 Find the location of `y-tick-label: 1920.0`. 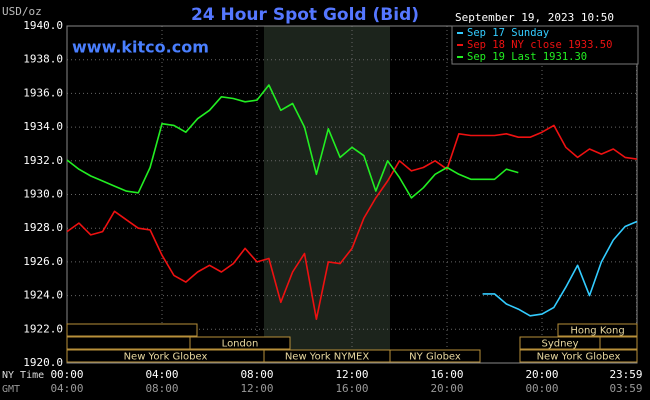

y-tick-label: 1920.0 is located at coordinates (43, 362).